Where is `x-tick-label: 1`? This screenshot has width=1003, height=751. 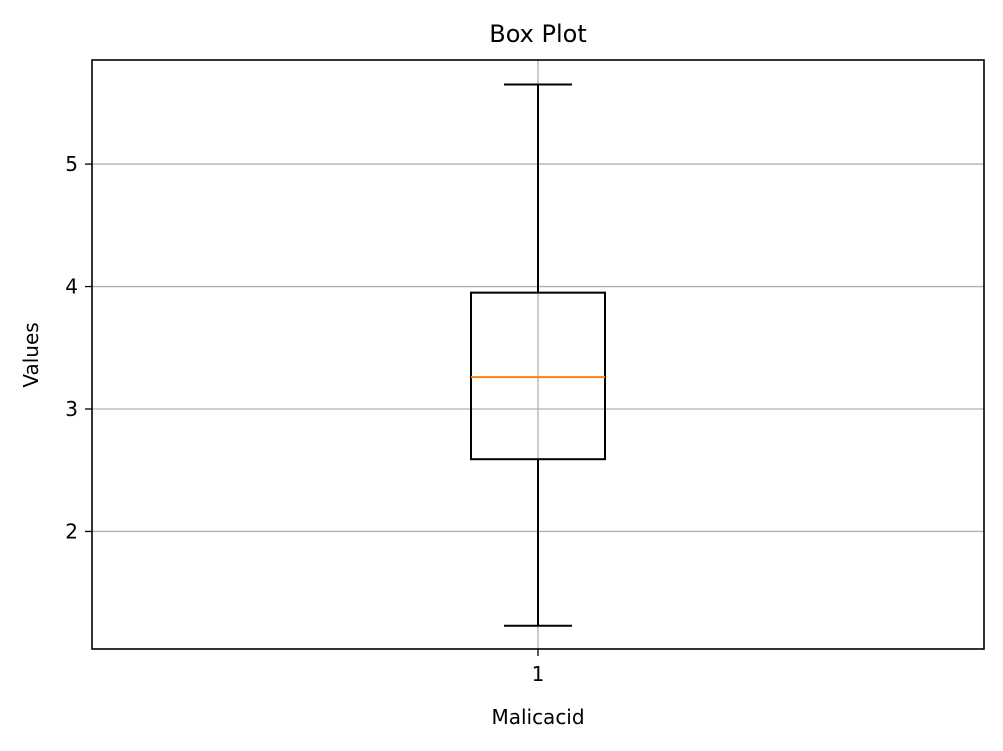
x-tick-label: 1 is located at coordinates (538, 674).